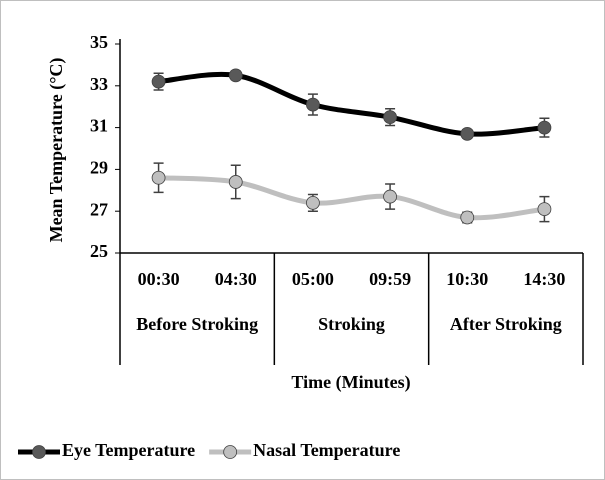  I want to click on y-tick-label: 33, so click(99, 84).